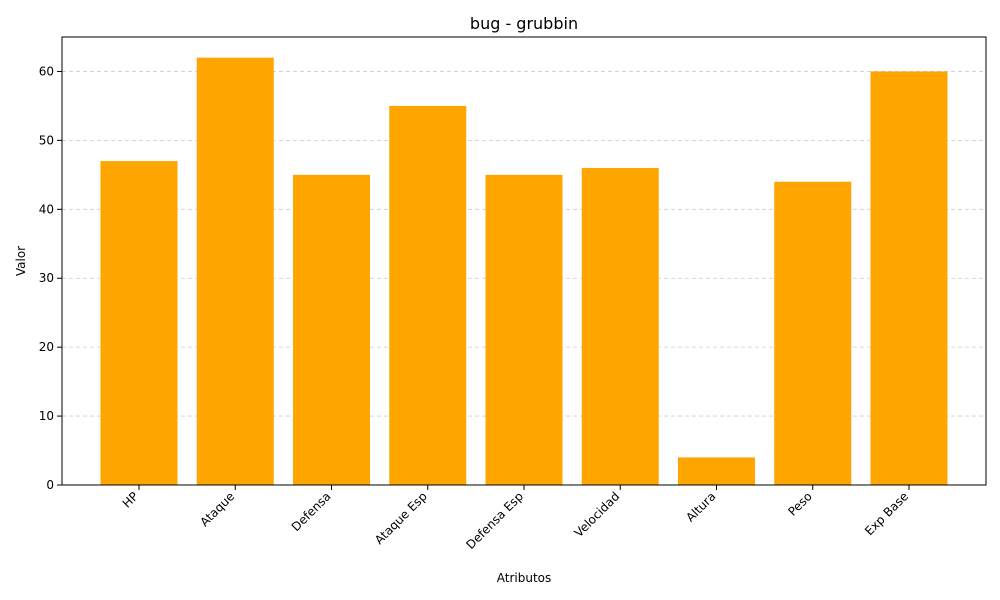 Image resolution: width=1000 pixels, height=600 pixels. I want to click on y-tick-label: 10, so click(46, 416).